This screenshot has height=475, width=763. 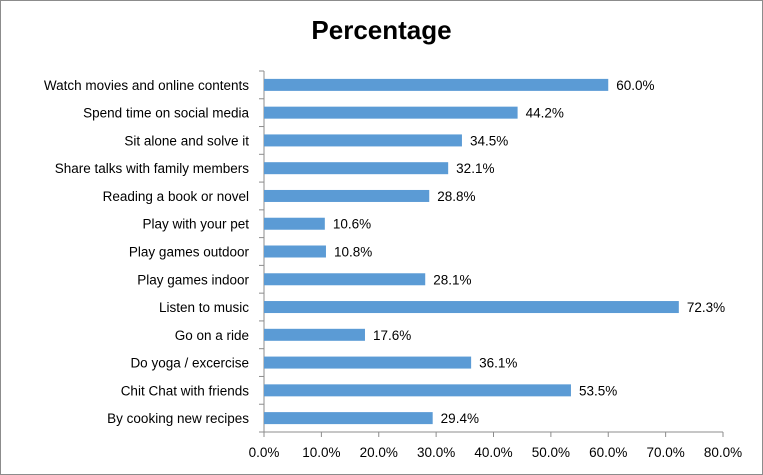 What do you see at coordinates (193, 279) in the screenshot?
I see `category-label: Play games indoor` at bounding box center [193, 279].